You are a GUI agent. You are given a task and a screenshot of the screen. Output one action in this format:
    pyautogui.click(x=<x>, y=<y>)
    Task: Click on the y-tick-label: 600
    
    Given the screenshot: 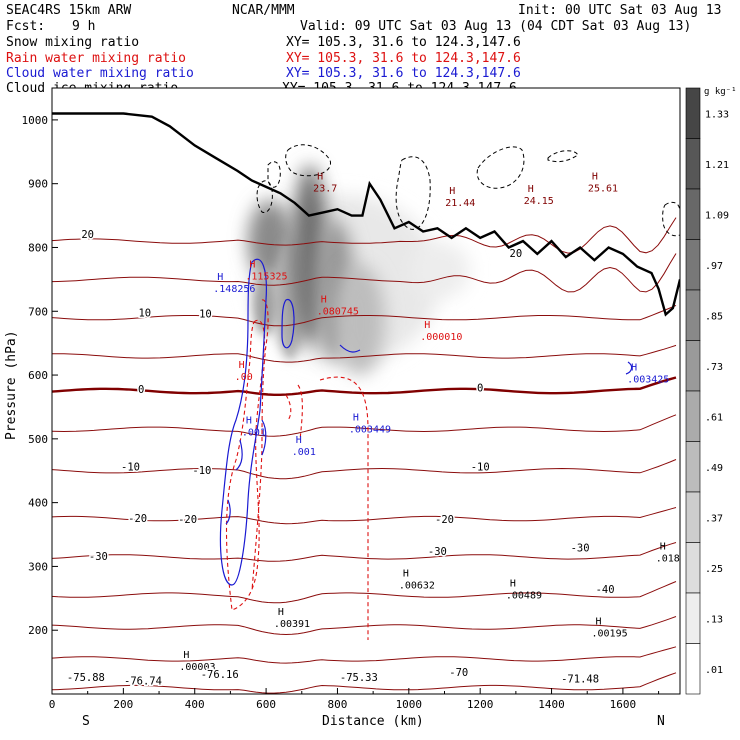 What is the action you would take?
    pyautogui.click(x=38, y=375)
    